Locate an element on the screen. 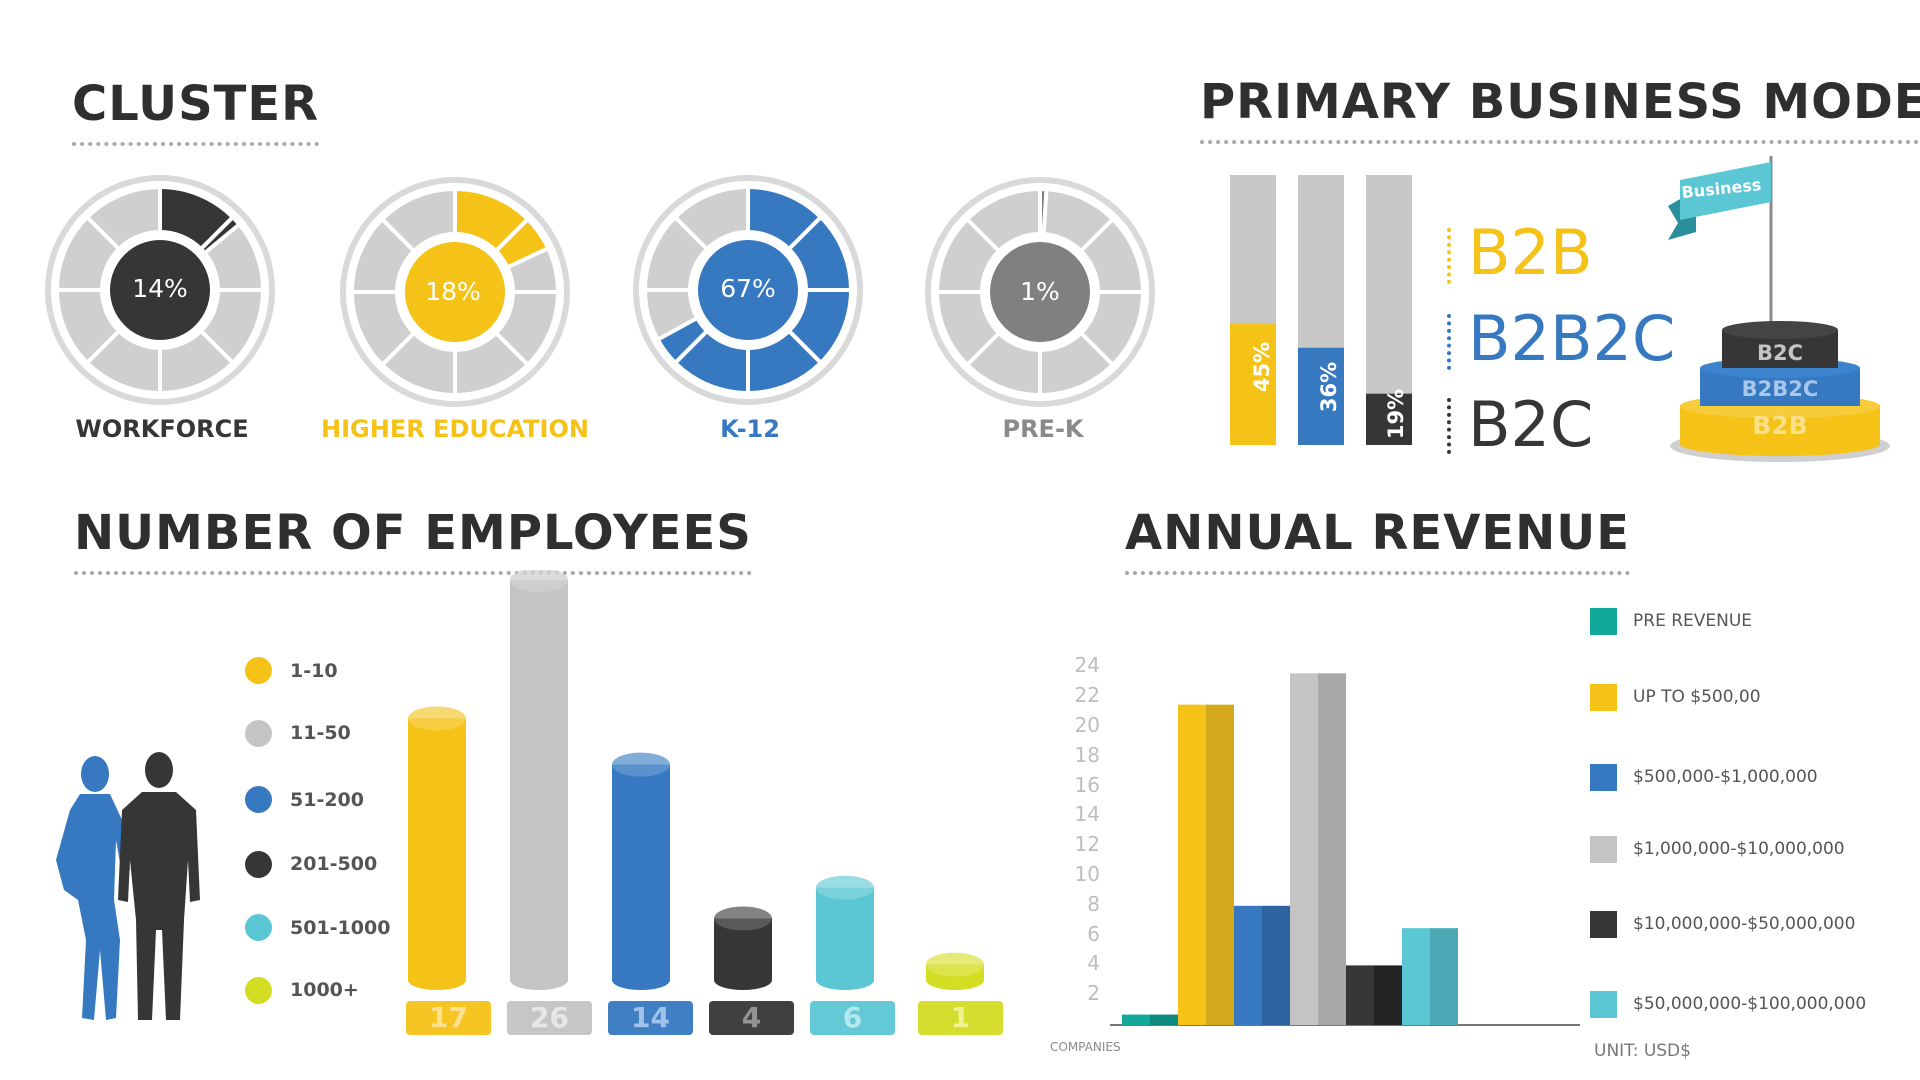 The width and height of the screenshot is (1920, 1080). emp-value-1-10: 17 is located at coordinates (448, 1018).